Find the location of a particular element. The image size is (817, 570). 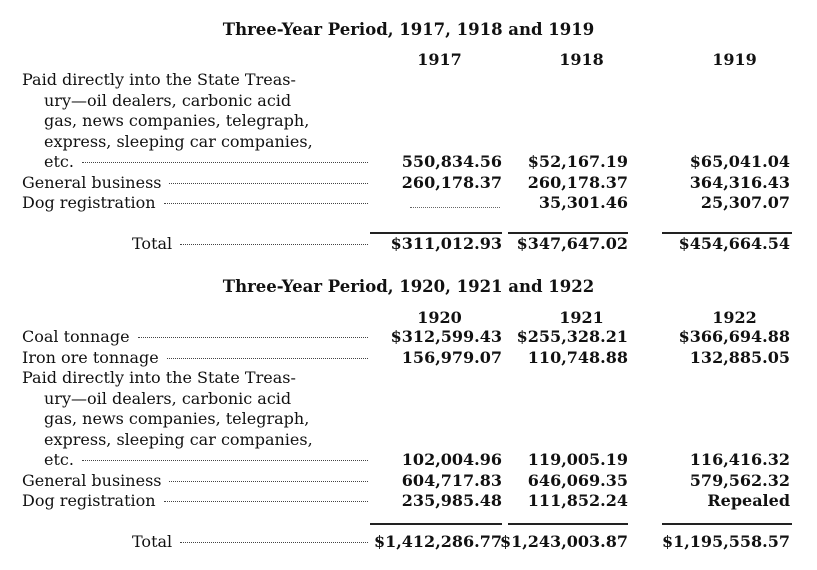

total-row: Total $311,012.93 $347,647.02 $454,664.54 is located at coordinates (408, 244).